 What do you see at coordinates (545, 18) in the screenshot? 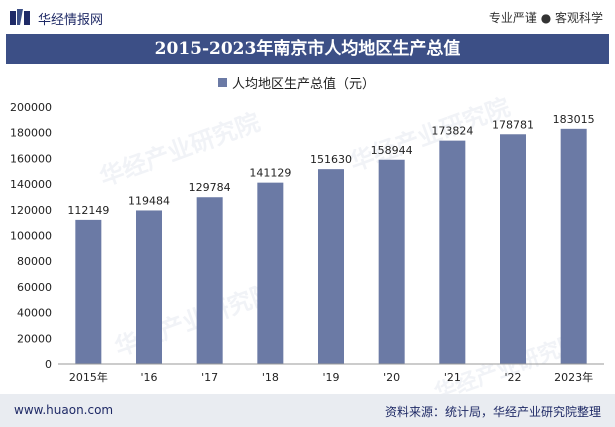
I see `tagline: 专业严谨 ● 客观科学` at bounding box center [545, 18].